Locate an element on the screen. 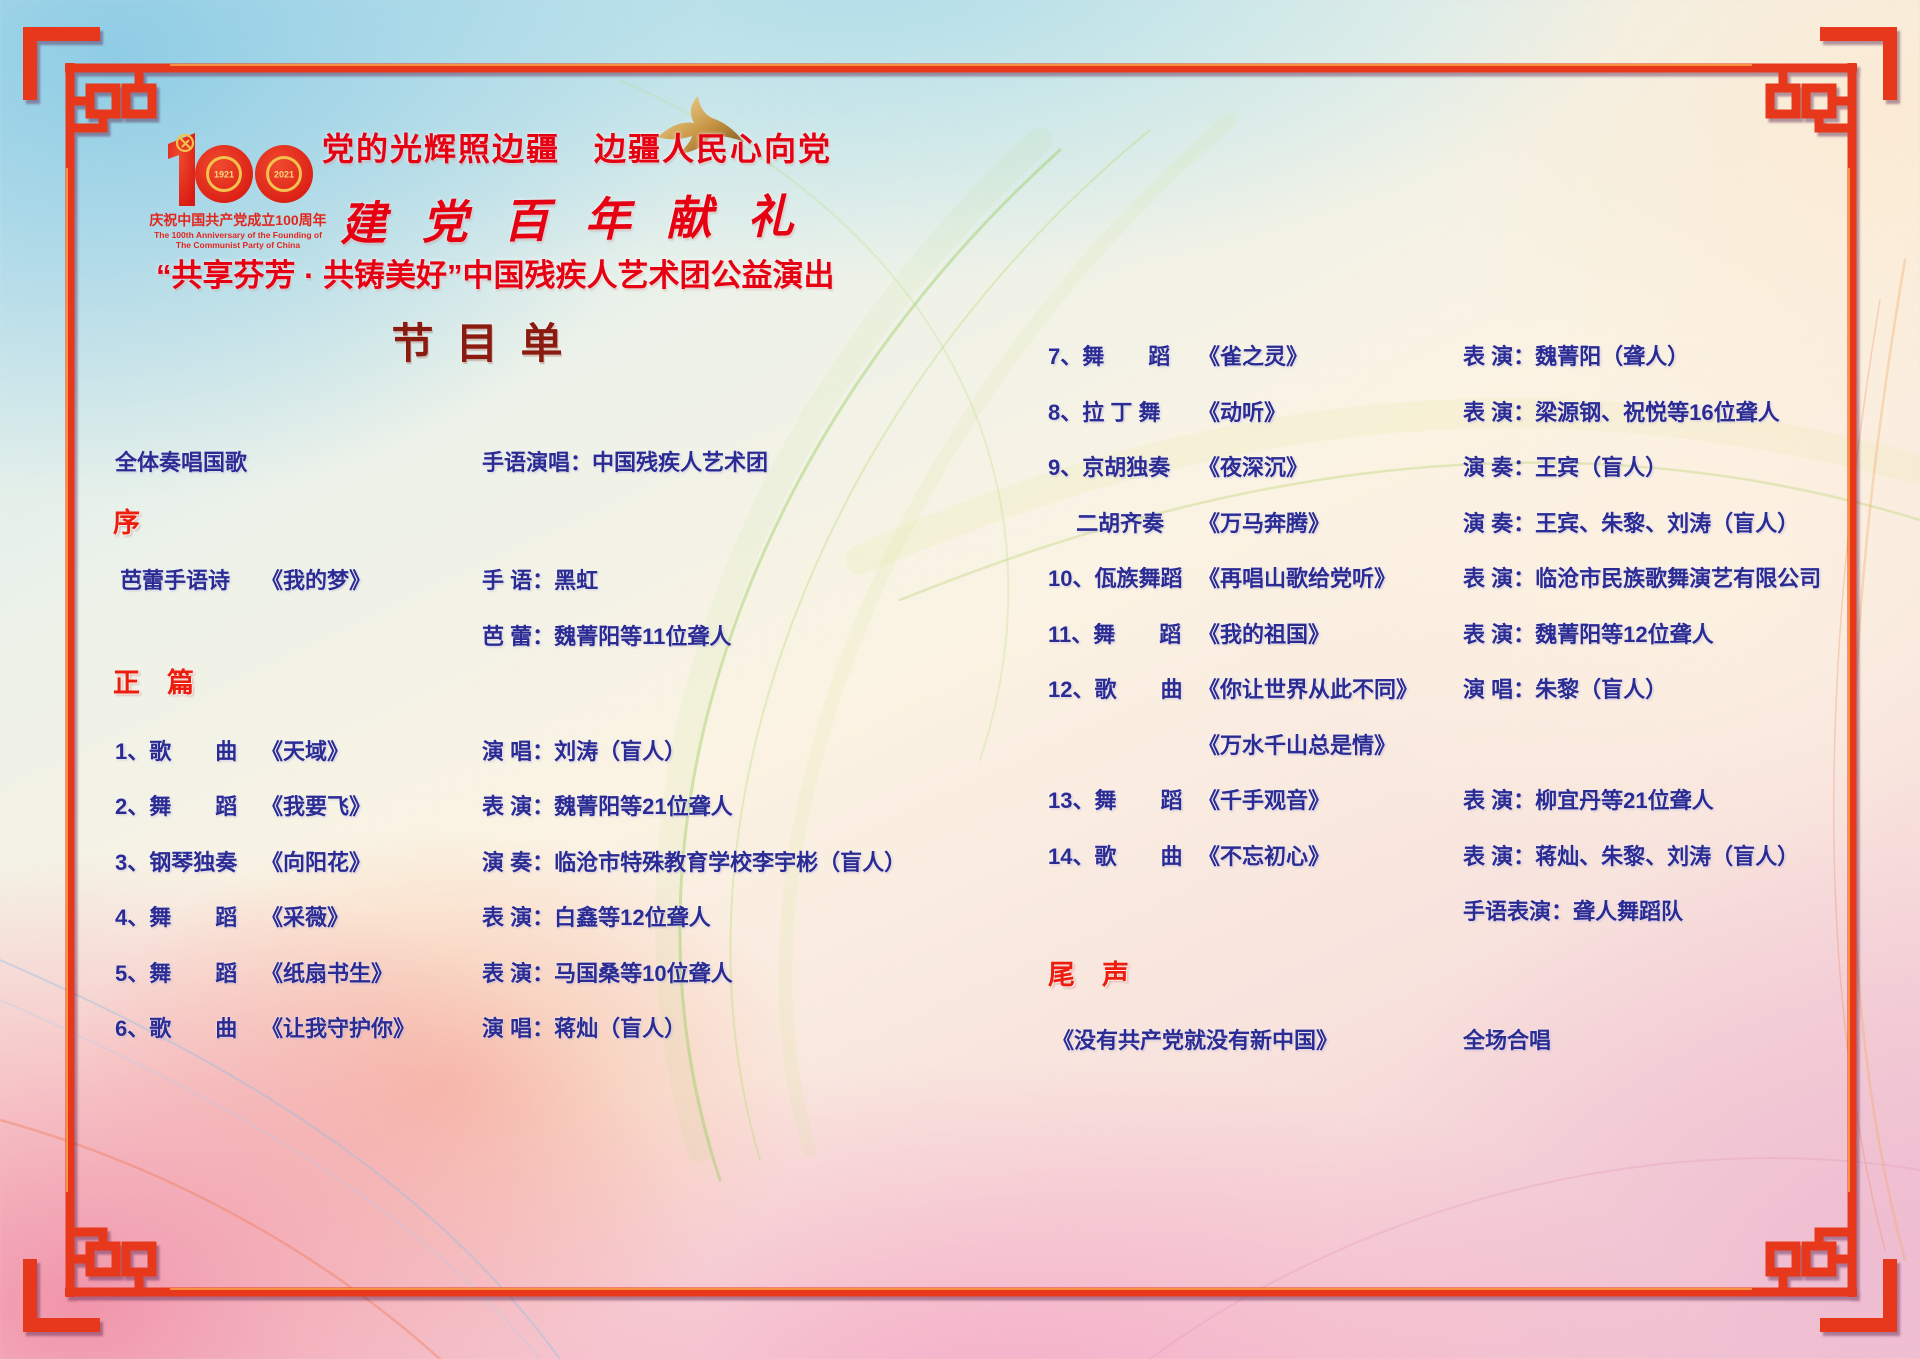 Image resolution: width=1920 pixels, height=1359 pixels. logo-caption-cn: 庆祝中国共产党成立100周年 is located at coordinates (238, 220).